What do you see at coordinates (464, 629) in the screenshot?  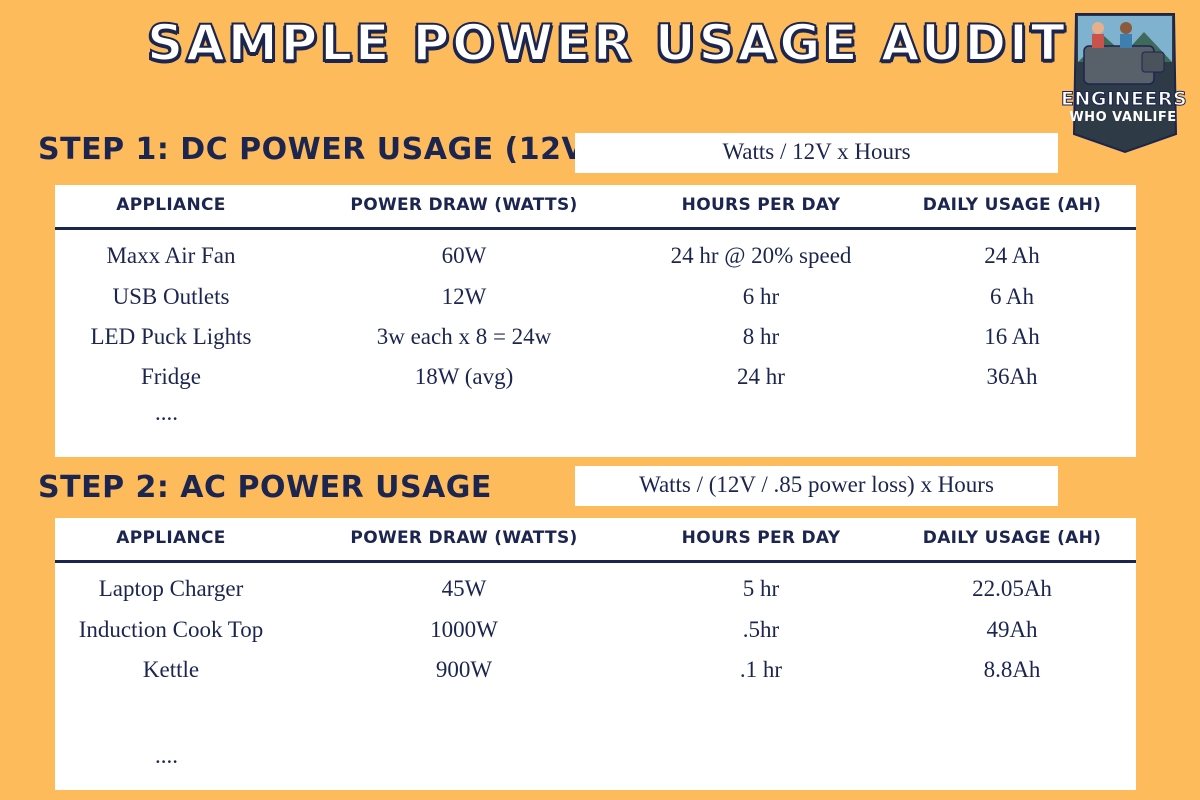 I see `cell-power-draw: 1000W` at bounding box center [464, 629].